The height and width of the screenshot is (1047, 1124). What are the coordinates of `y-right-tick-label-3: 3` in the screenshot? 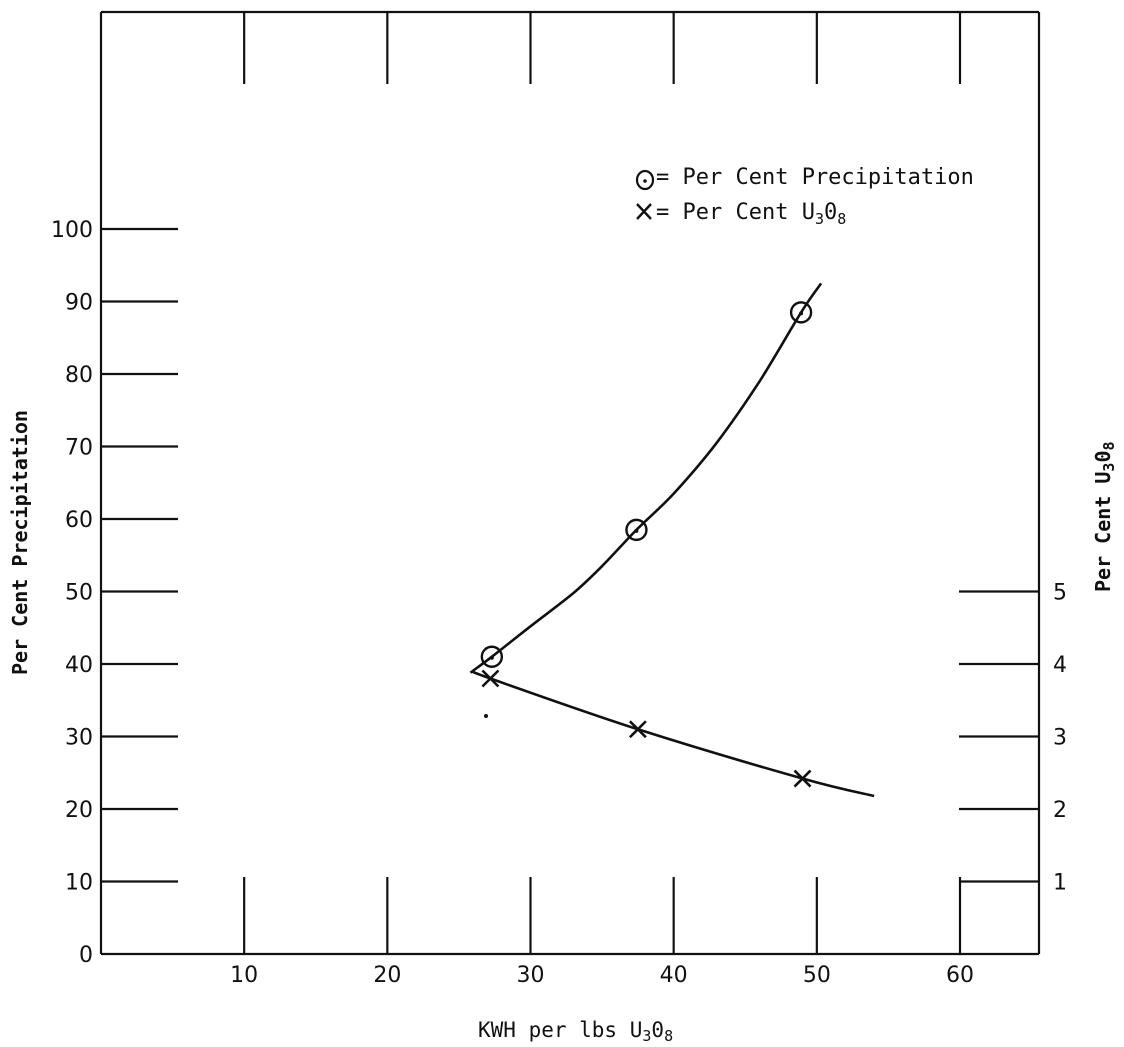 It's located at (1060, 738).